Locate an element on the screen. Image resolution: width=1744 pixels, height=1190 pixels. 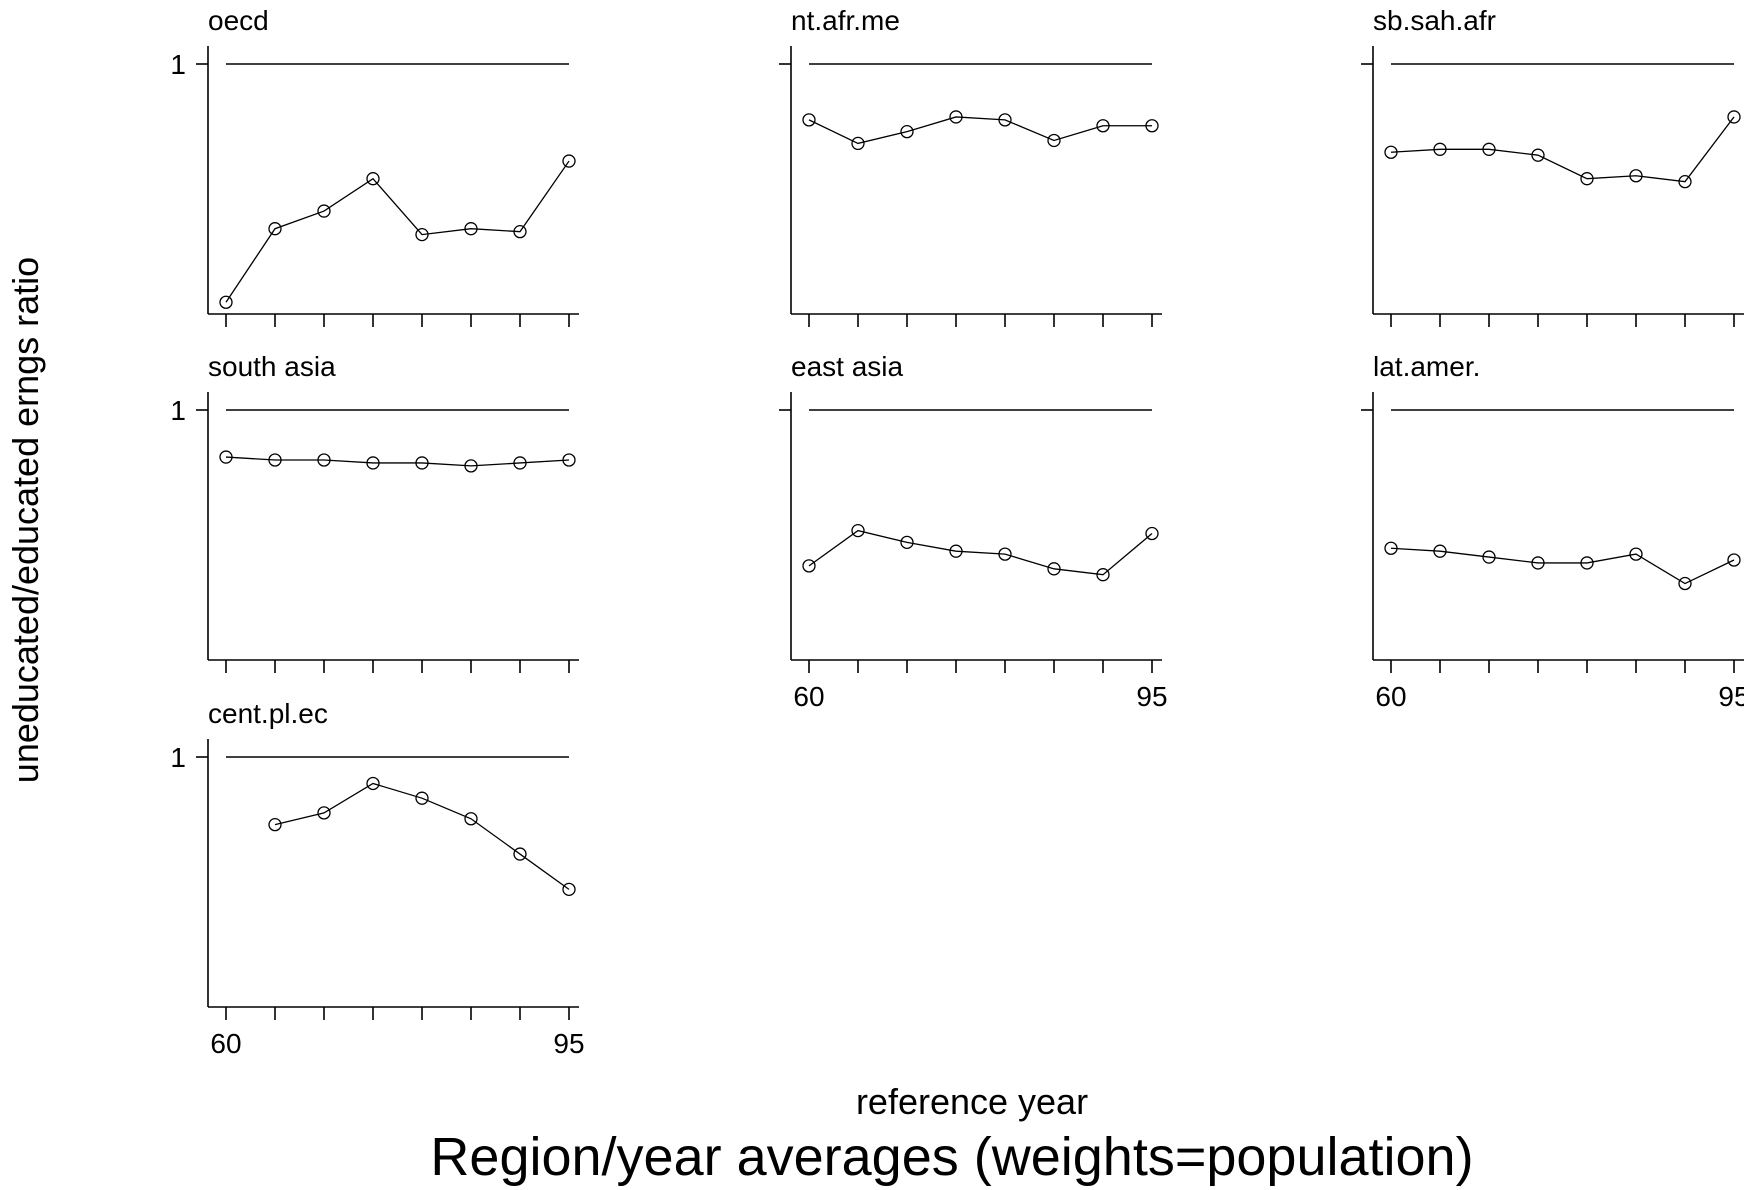
x-axis-title: reference year is located at coordinates (972, 1101).